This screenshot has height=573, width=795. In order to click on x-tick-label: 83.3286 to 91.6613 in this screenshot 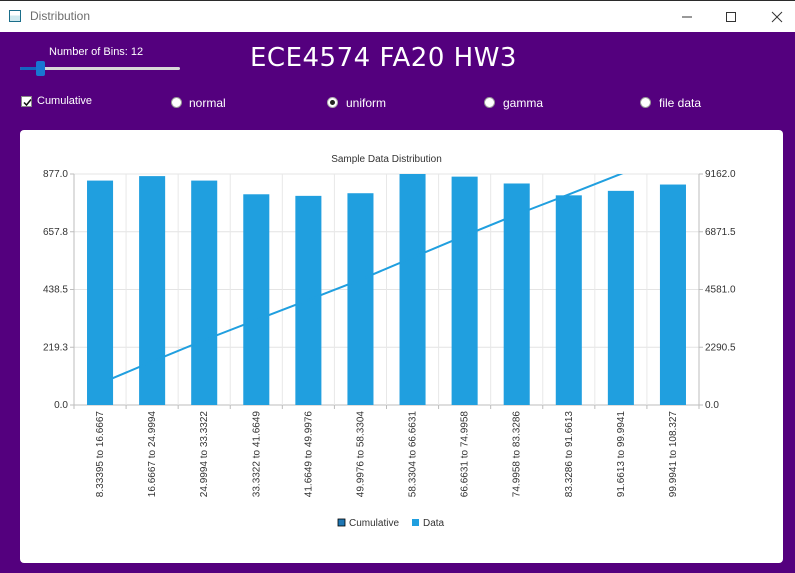, I will do `click(569, 454)`.